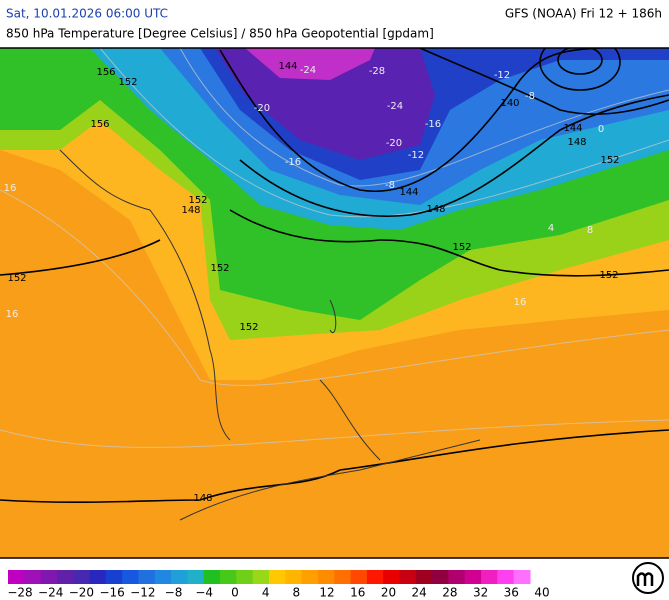 This screenshot has width=669, height=600. What do you see at coordinates (583, 14) in the screenshot?
I see `model: GFS (NOAA) Fri 12 + 186h` at bounding box center [583, 14].